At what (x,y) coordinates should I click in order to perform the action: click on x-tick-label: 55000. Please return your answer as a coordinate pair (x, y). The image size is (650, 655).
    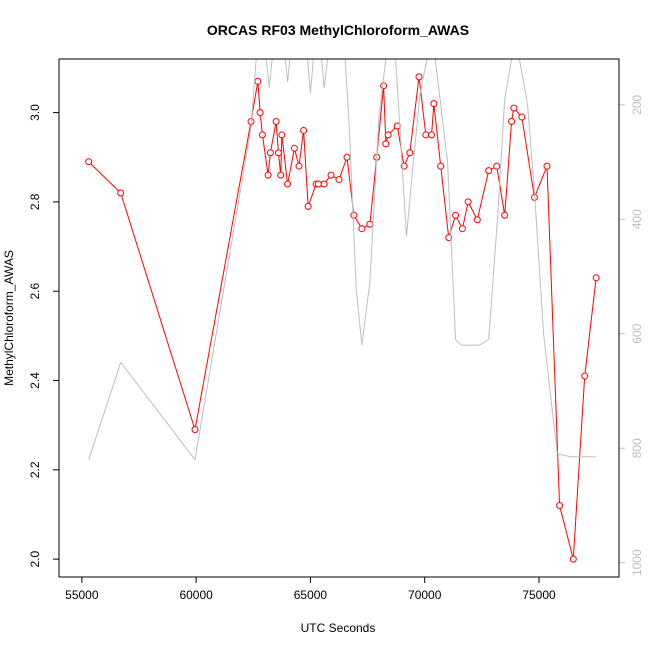
    Looking at the image, I should click on (82, 595).